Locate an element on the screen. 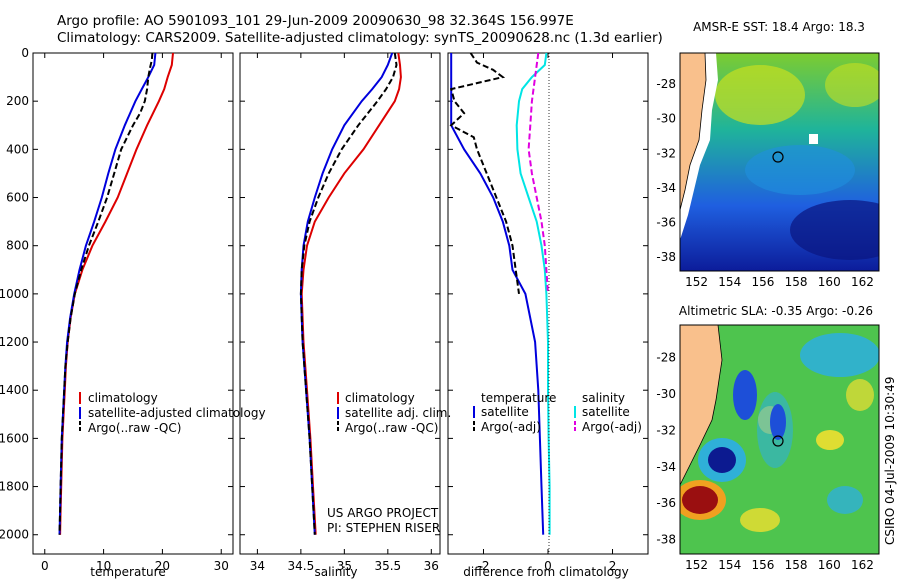 This screenshot has height=580, width=900. project-annotation: US ARGO PROJECT is located at coordinates (383, 513).